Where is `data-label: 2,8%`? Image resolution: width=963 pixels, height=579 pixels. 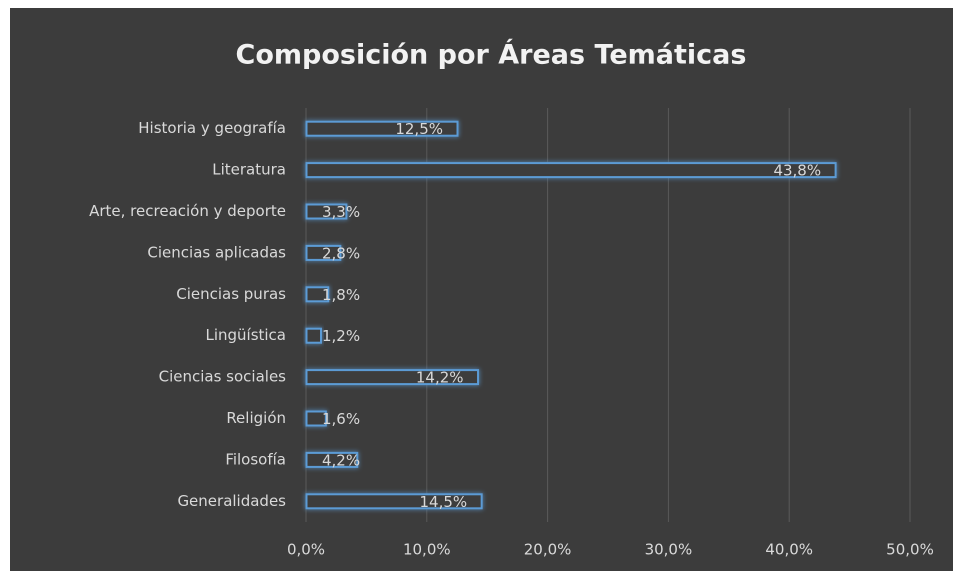 data-label: 2,8% is located at coordinates (341, 253).